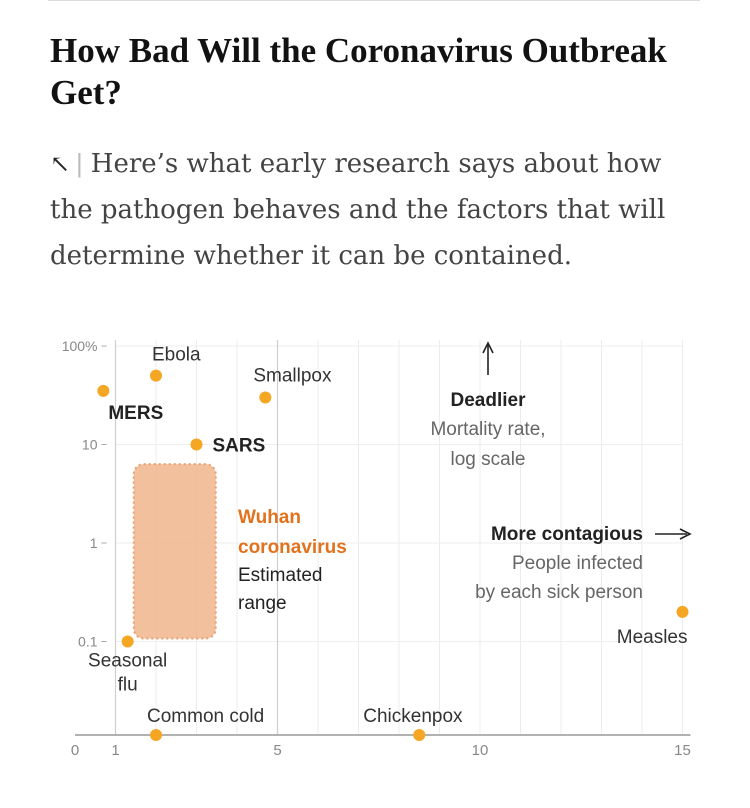 The image size is (750, 808). What do you see at coordinates (94, 543) in the screenshot?
I see `y-tick-label: 1` at bounding box center [94, 543].